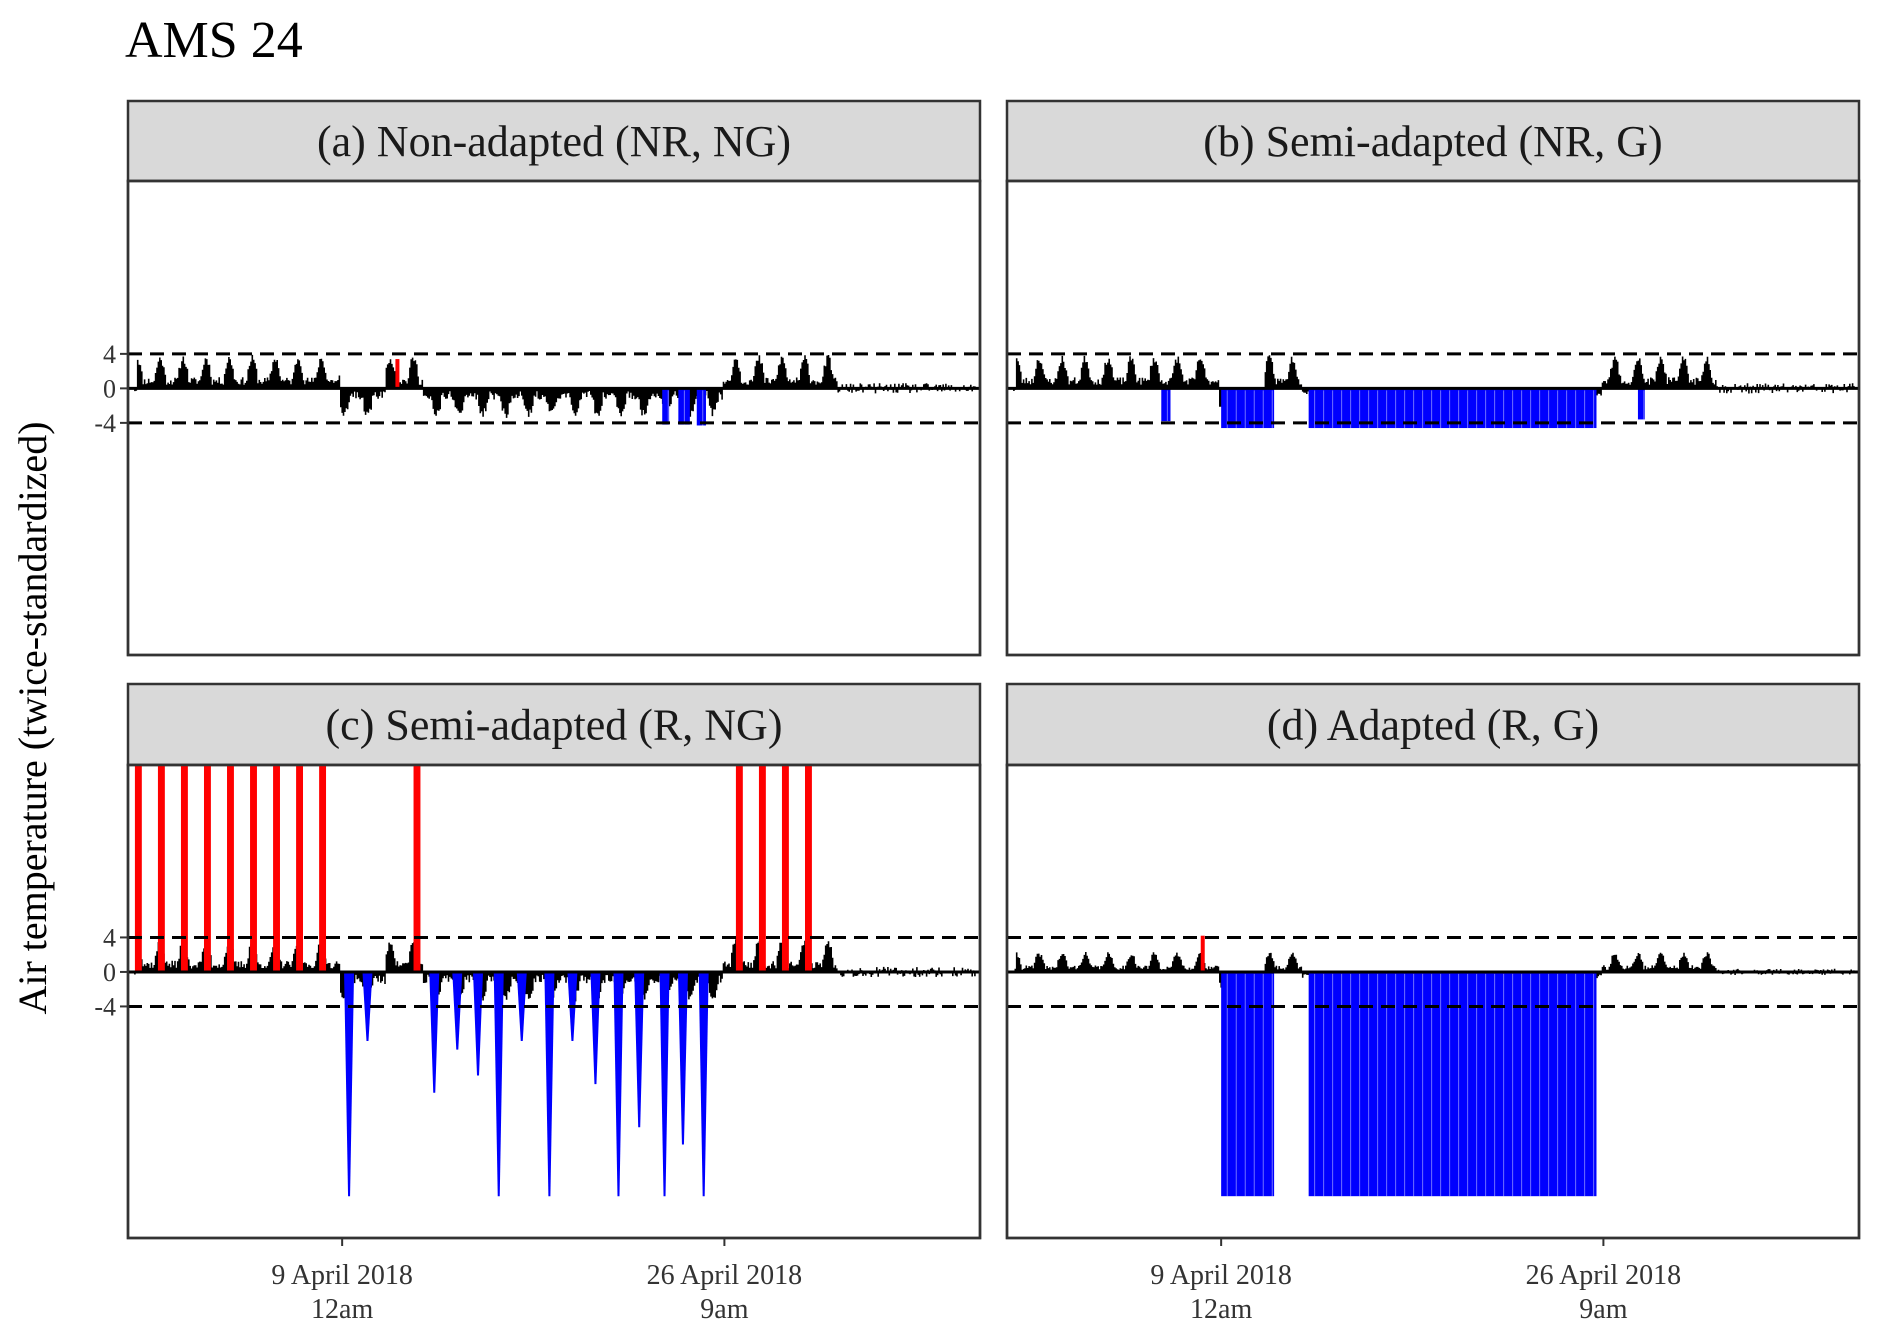  I want to click on facet-strip-label: (d) Adapted (R, G), so click(1433, 725).